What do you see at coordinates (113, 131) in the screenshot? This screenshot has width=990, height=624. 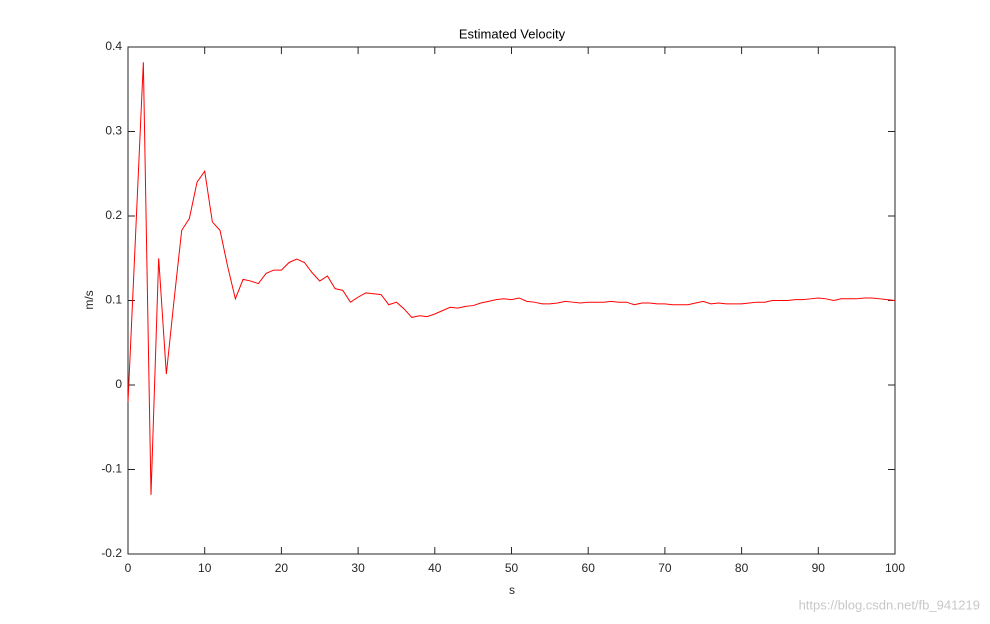 I see `y-tick-label: 0.3` at bounding box center [113, 131].